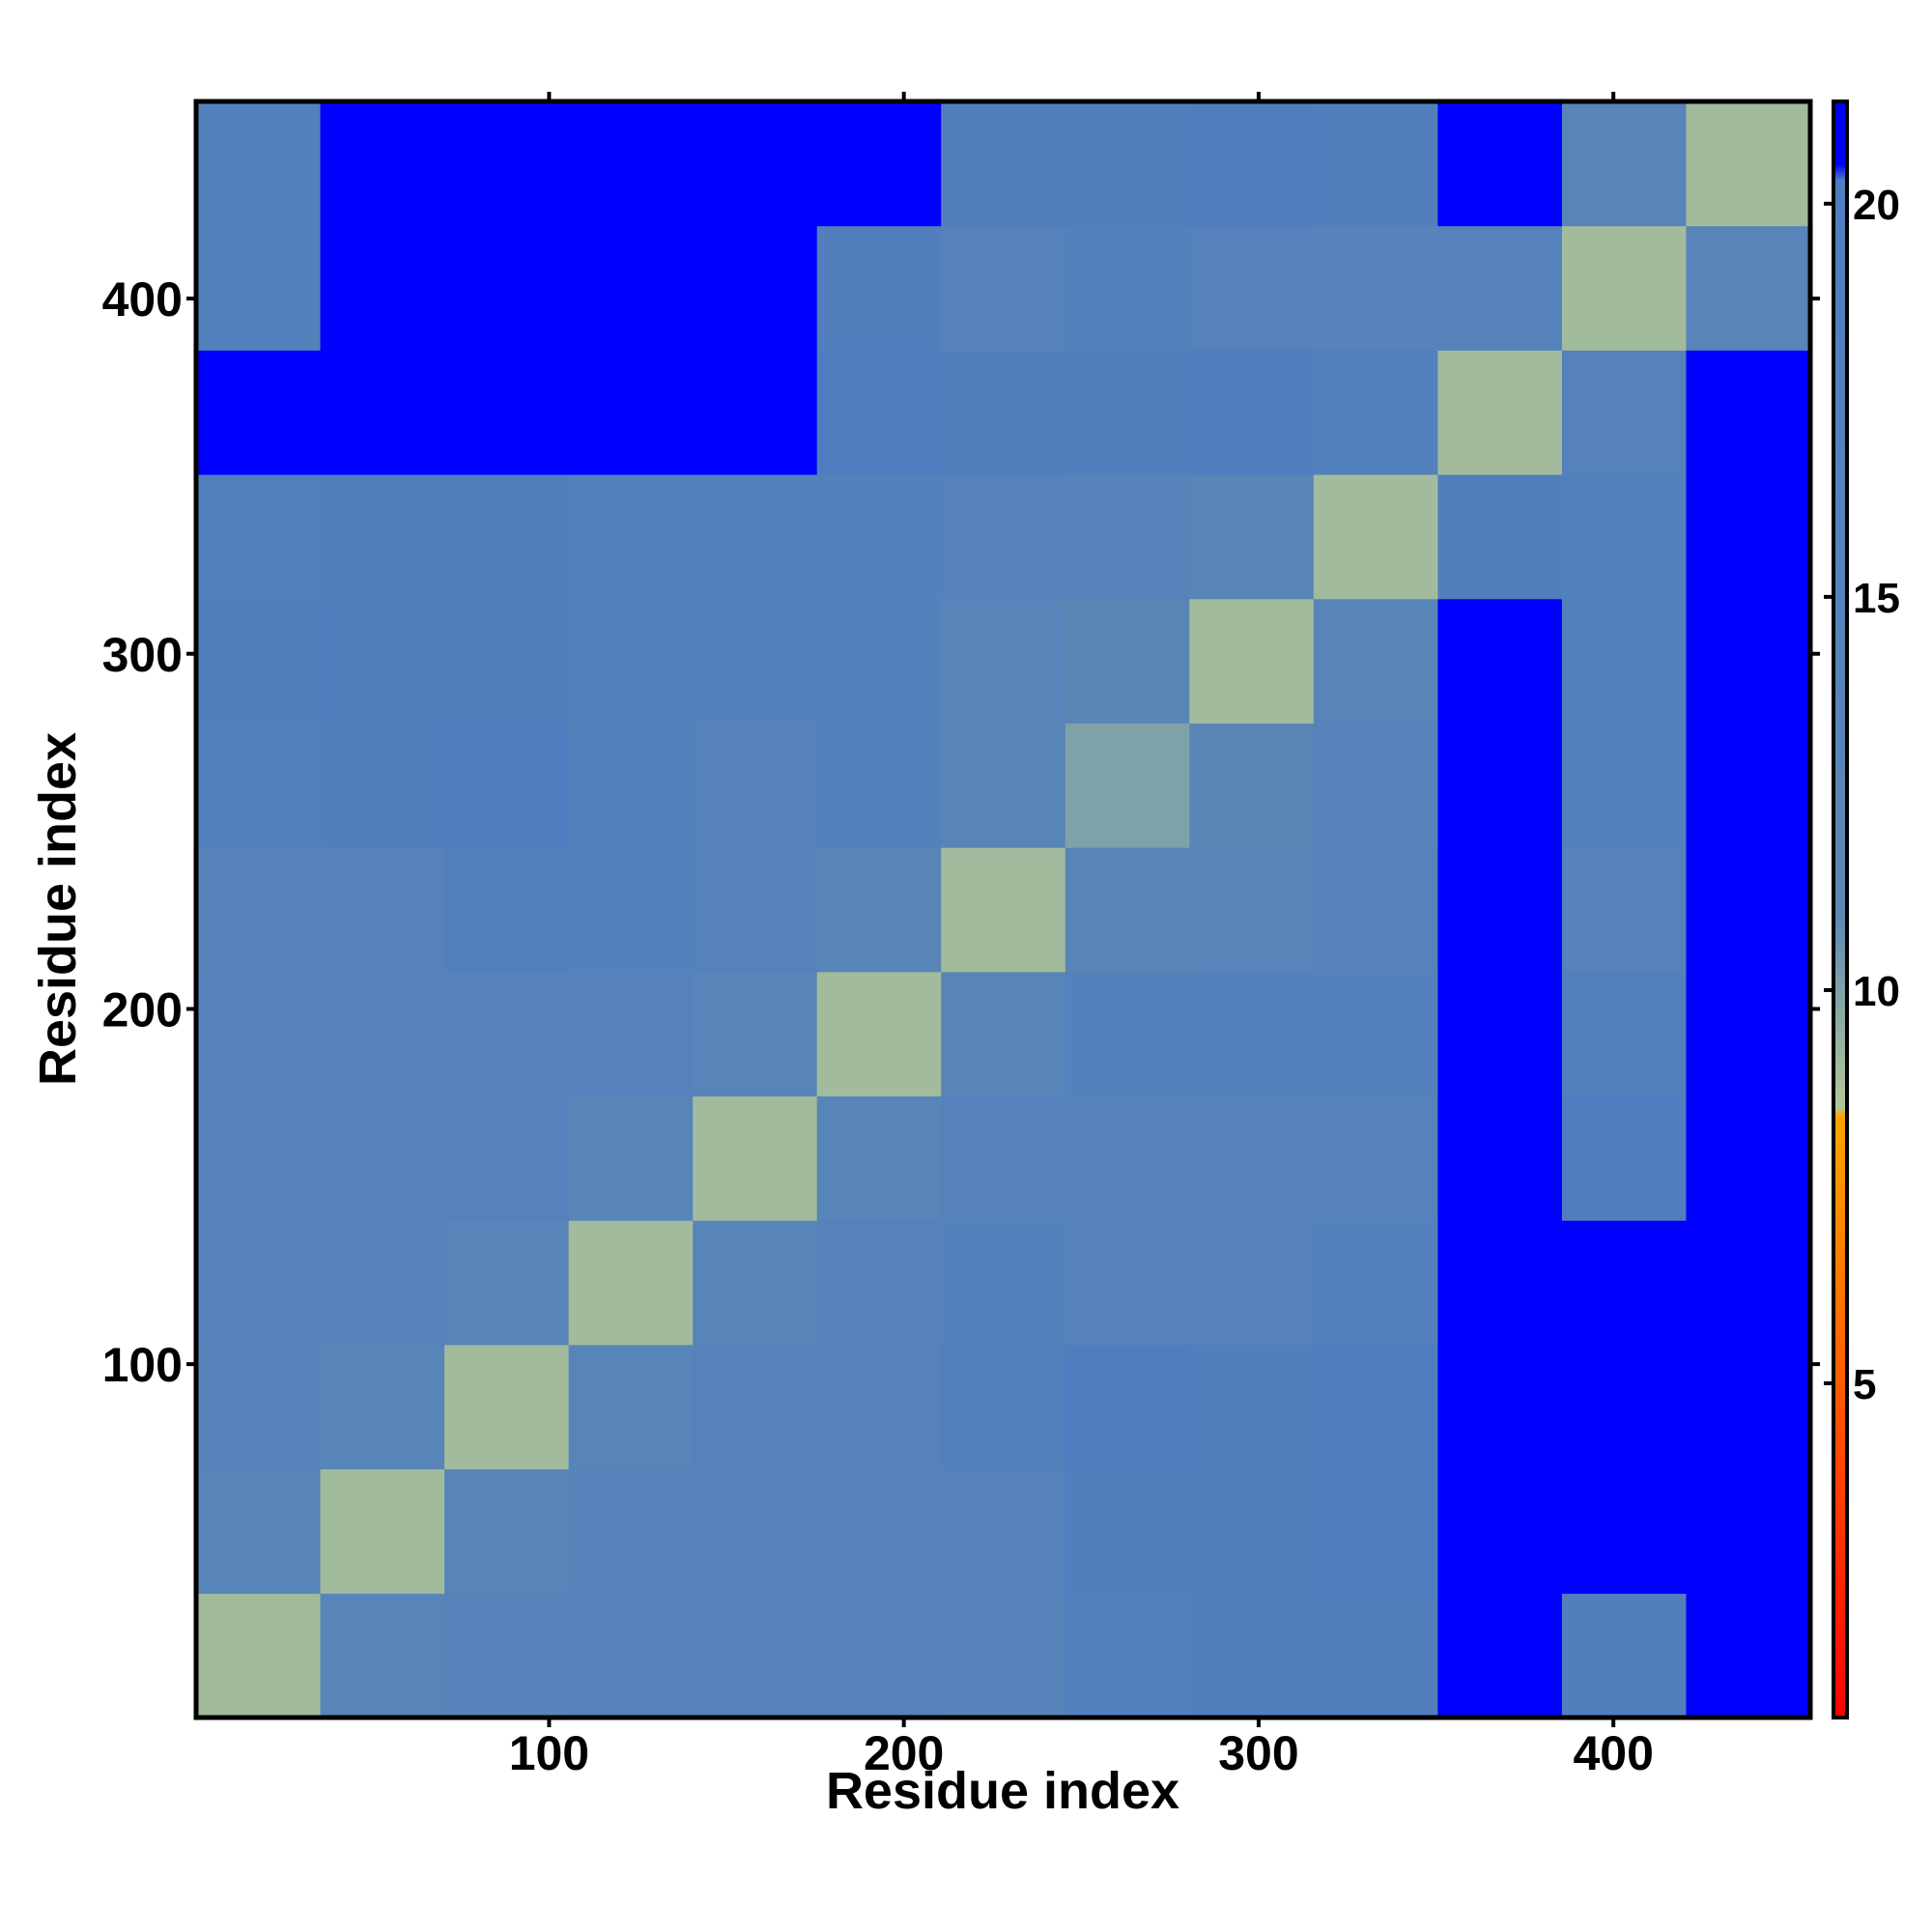 The image size is (1932, 1932). What do you see at coordinates (1876, 598) in the screenshot?
I see `colorbar-tick-label: 15` at bounding box center [1876, 598].